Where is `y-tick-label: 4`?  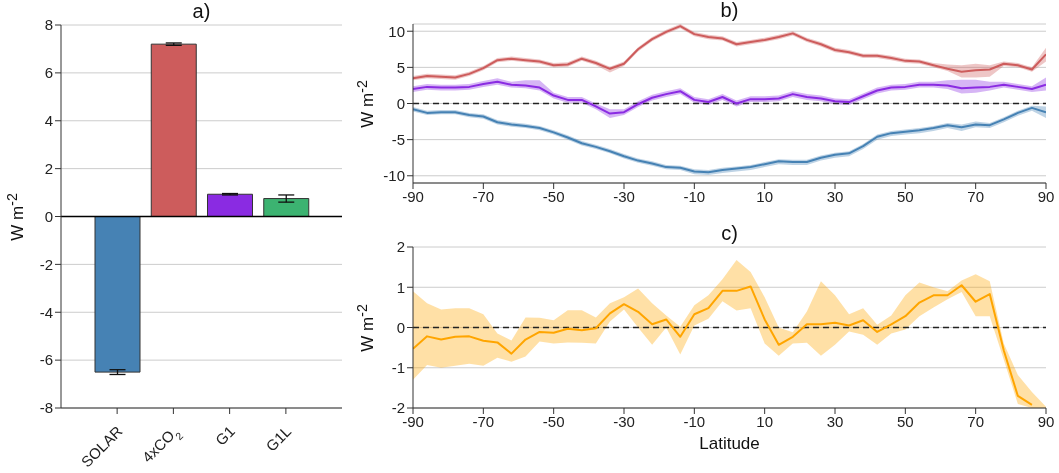 y-tick-label: 4 is located at coordinates (48, 121).